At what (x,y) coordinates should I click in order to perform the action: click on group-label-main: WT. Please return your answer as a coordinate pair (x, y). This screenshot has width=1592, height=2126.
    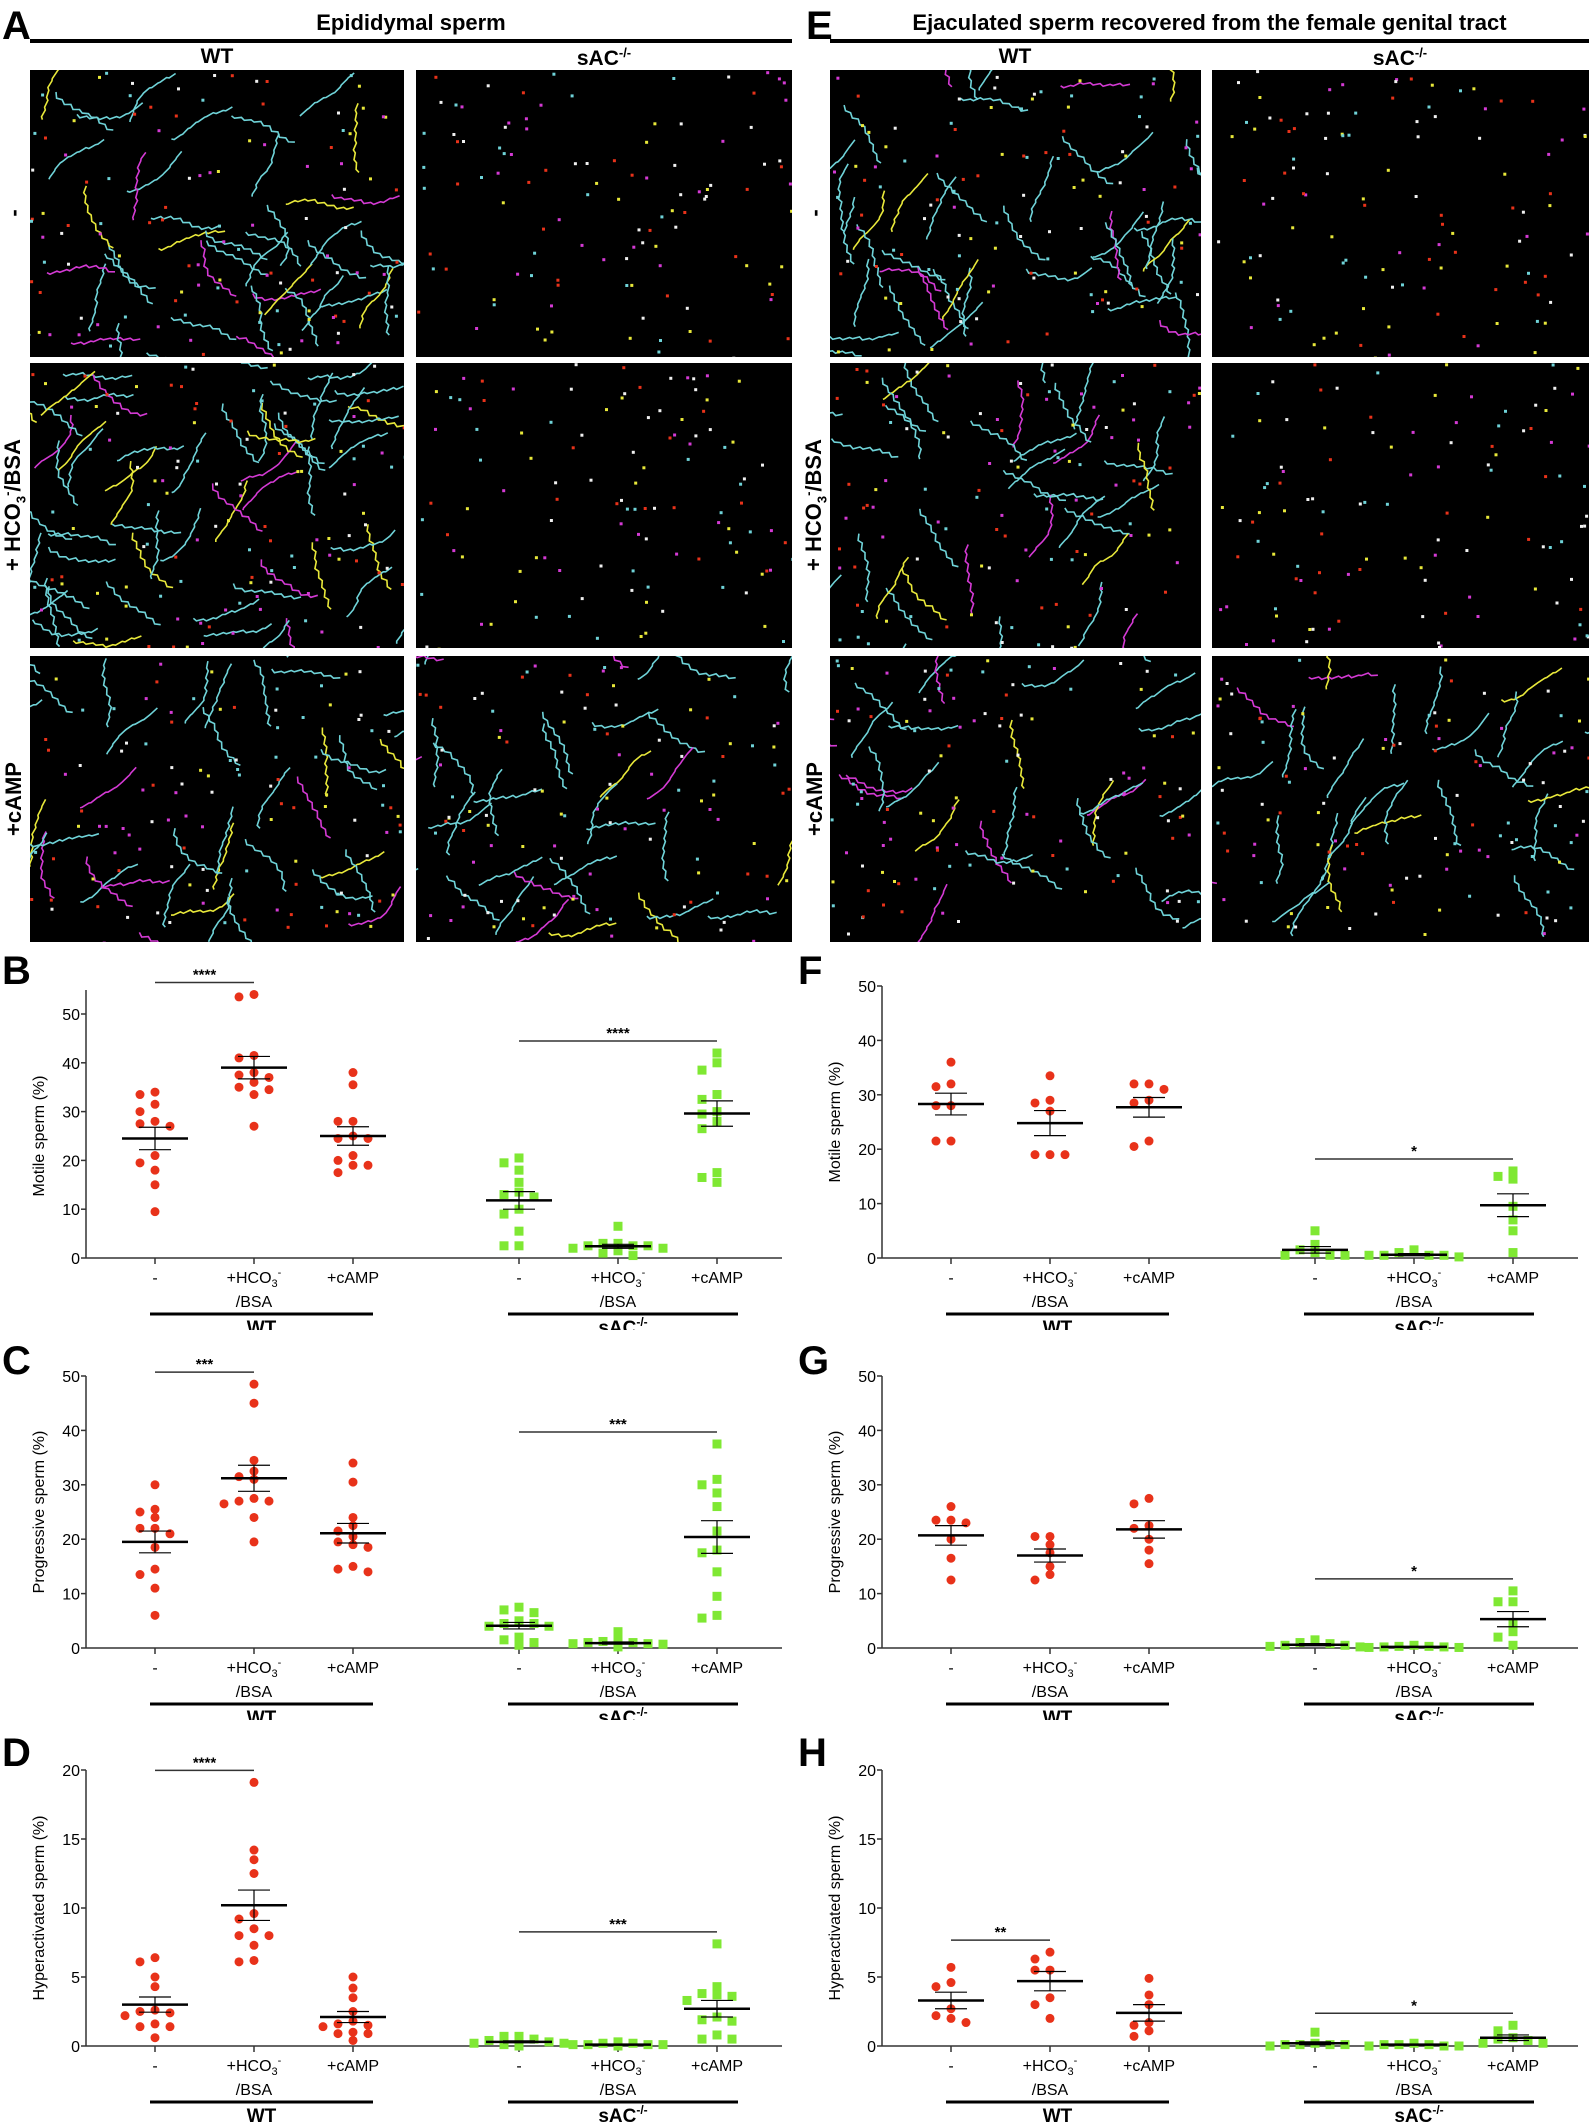
    Looking at the image, I should click on (1058, 1714).